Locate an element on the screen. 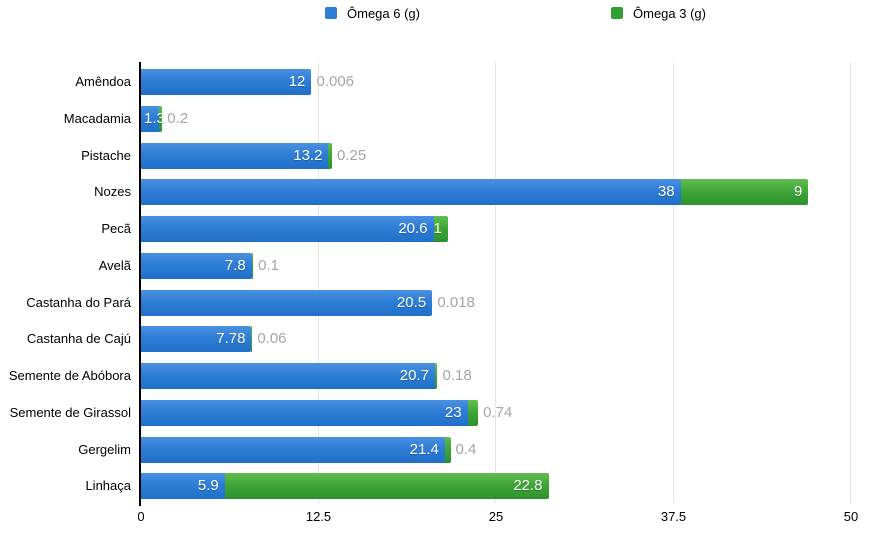  legend-label-omega3: Ômega 3 (g) is located at coordinates (669, 13).